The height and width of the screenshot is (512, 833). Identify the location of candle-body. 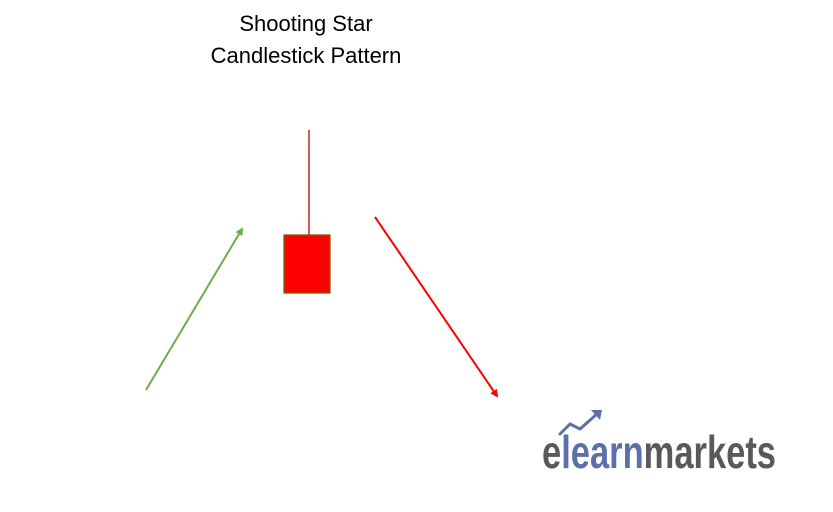
(307, 264).